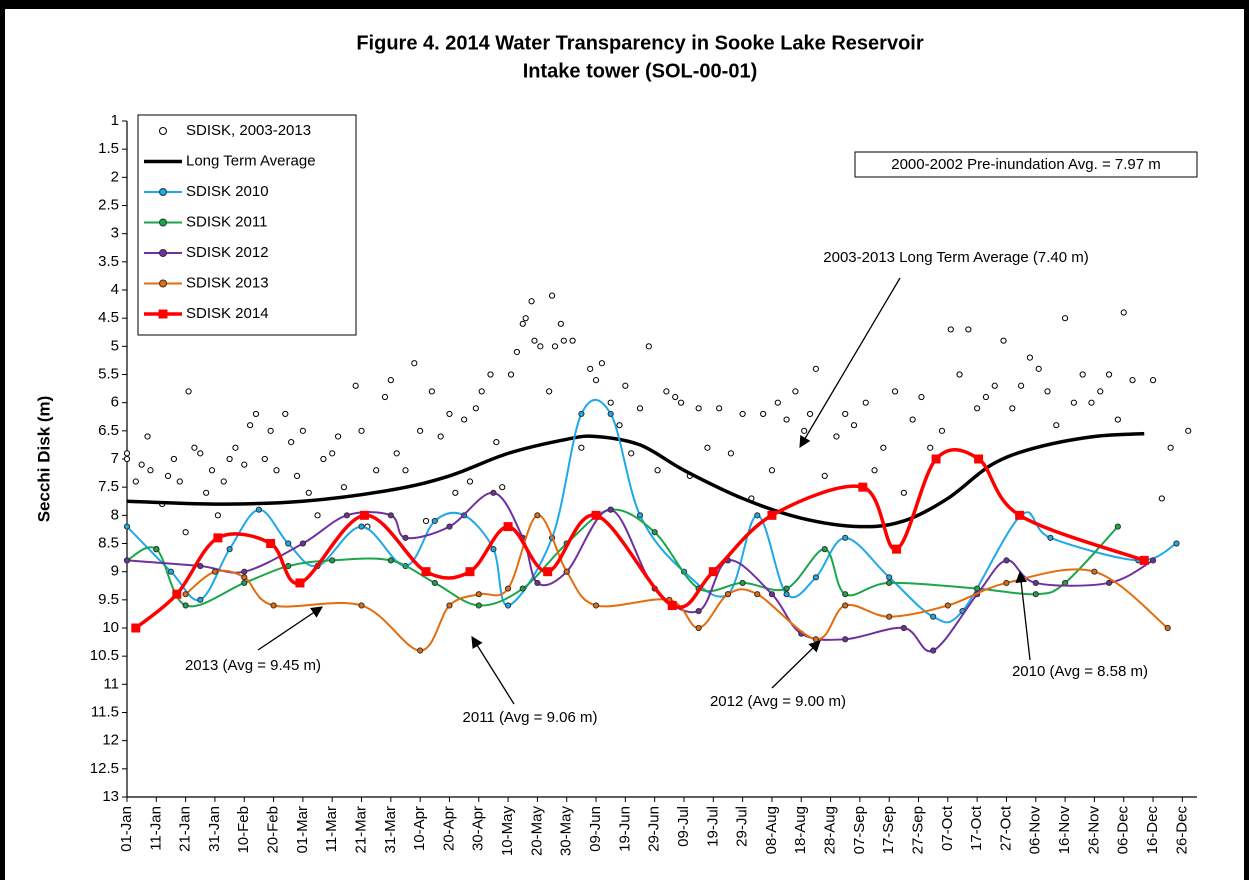  I want to click on x-tick-label: 26-Dec, so click(1181, 830).